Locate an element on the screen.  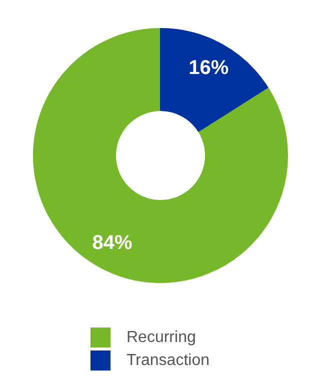
data-label: 16% is located at coordinates (208, 67).